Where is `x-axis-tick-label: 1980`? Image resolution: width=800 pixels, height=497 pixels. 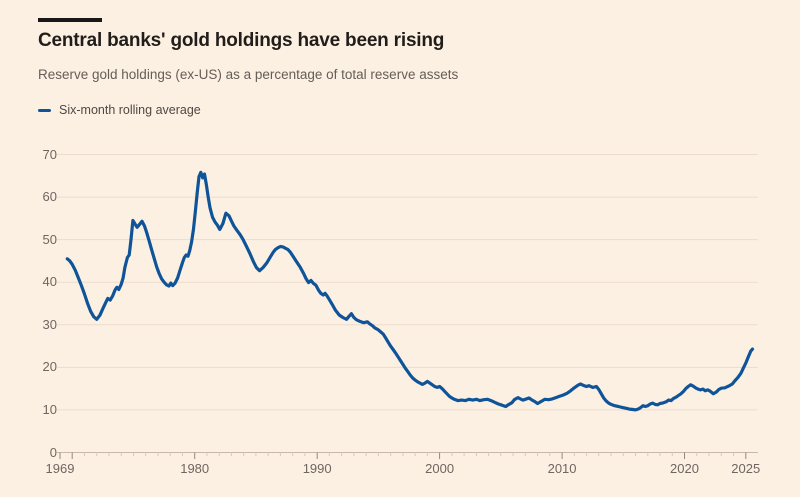 x-axis-tick-label: 1980 is located at coordinates (195, 468).